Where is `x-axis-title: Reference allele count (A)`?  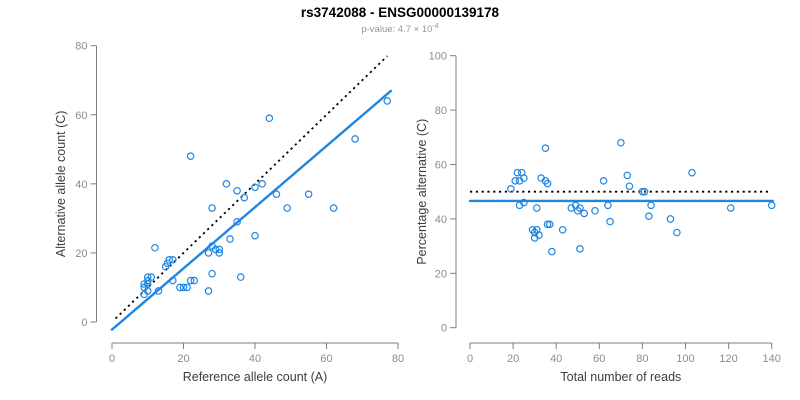
x-axis-title: Reference allele count (A) is located at coordinates (255, 377).